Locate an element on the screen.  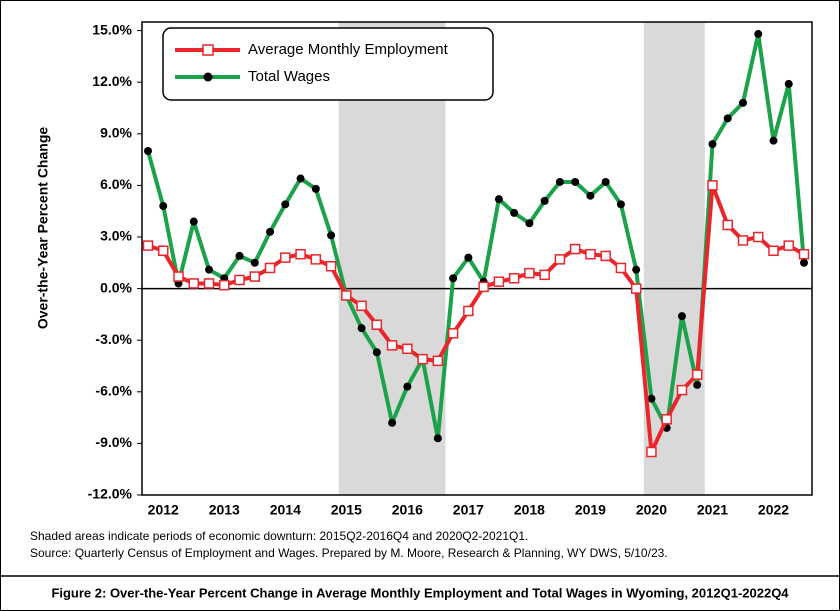
y-tick-label: 0.0% is located at coordinates (116, 287).